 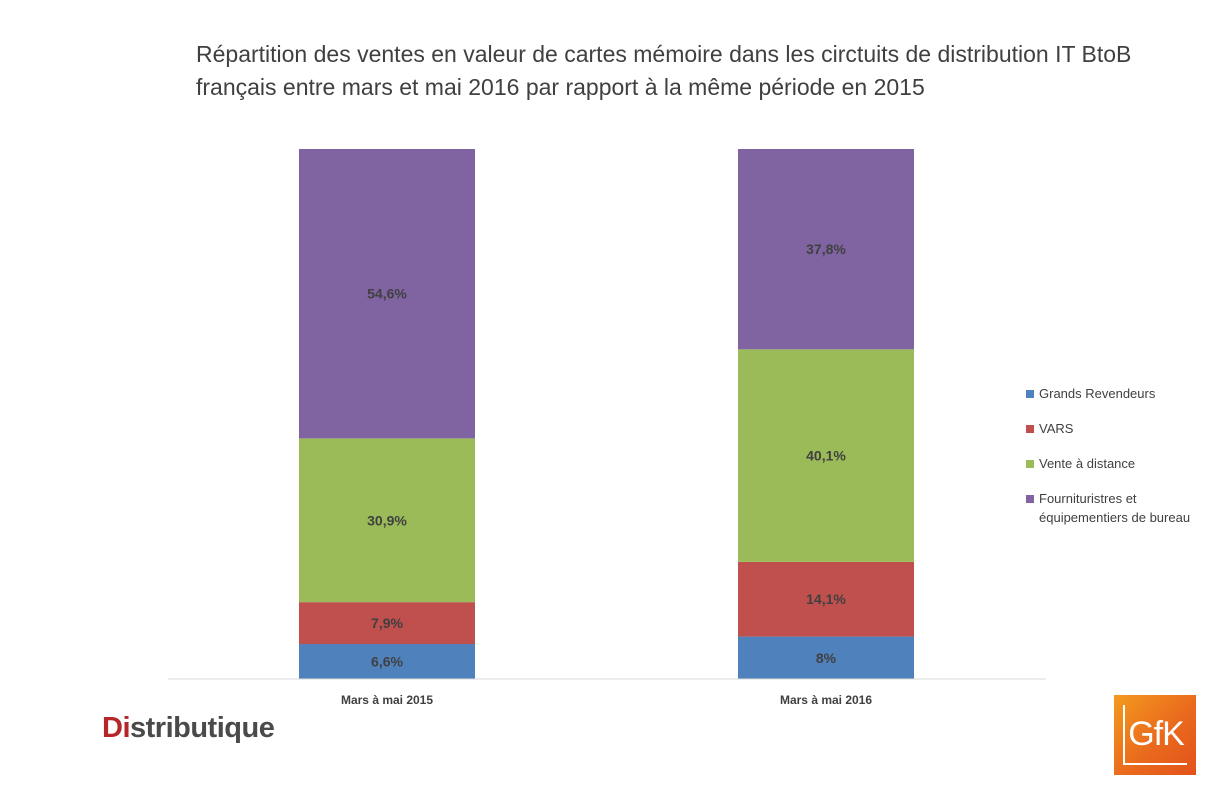 I want to click on x-tick-label: Mars à mai 2016, so click(x=826, y=700).